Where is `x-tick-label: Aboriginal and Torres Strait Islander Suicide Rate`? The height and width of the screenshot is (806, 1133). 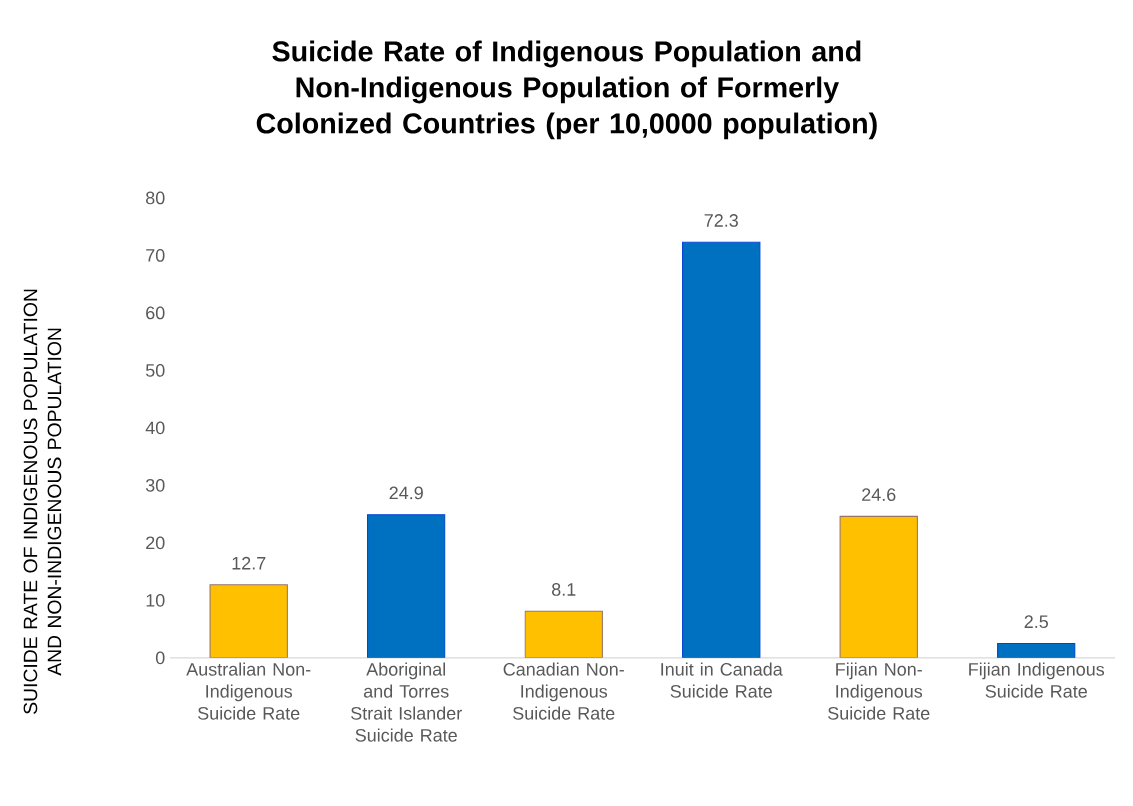
x-tick-label: Aboriginal and Torres Strait Islander Suicide Rate is located at coordinates (406, 702).